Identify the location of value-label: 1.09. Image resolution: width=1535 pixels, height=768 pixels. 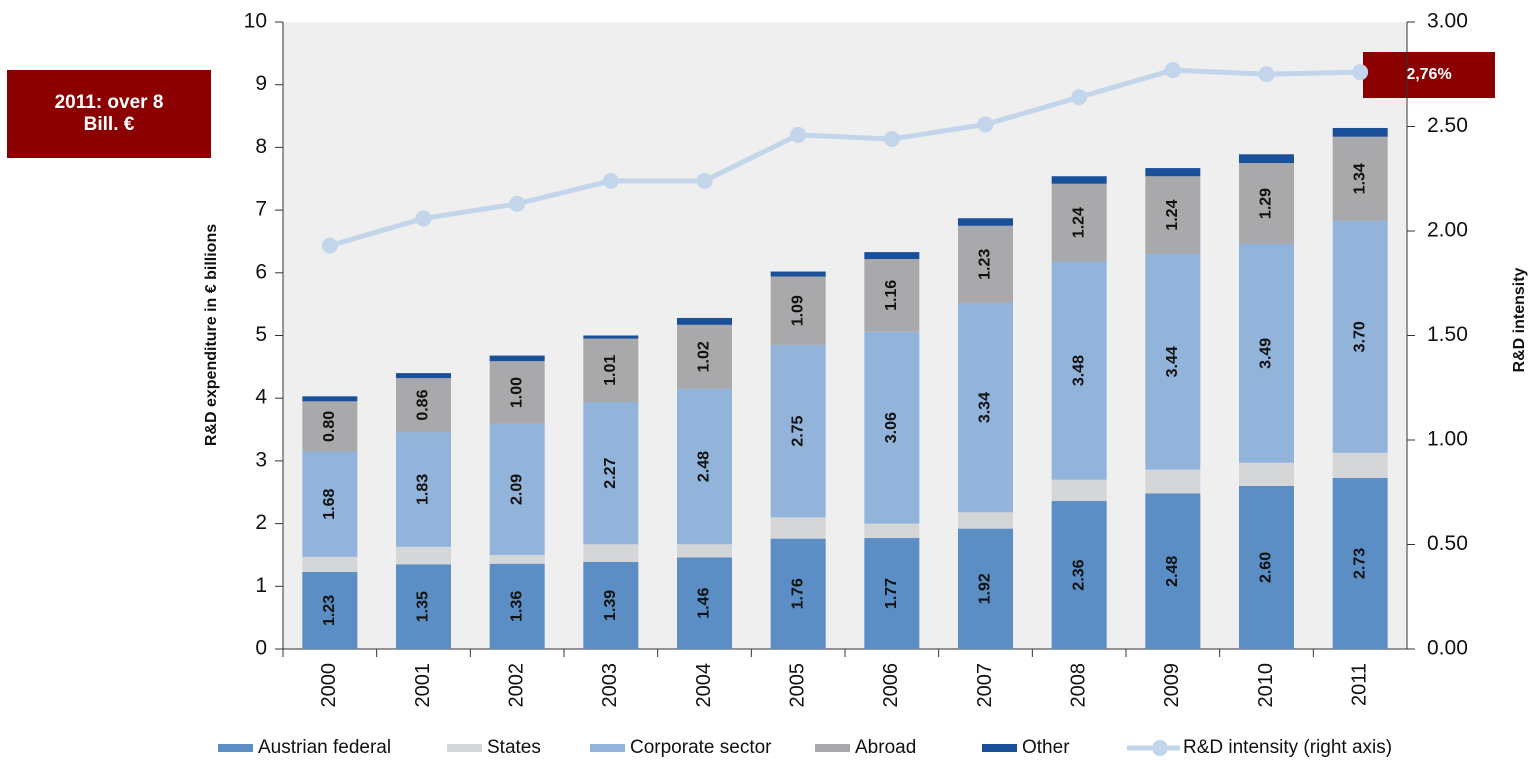
(797, 310).